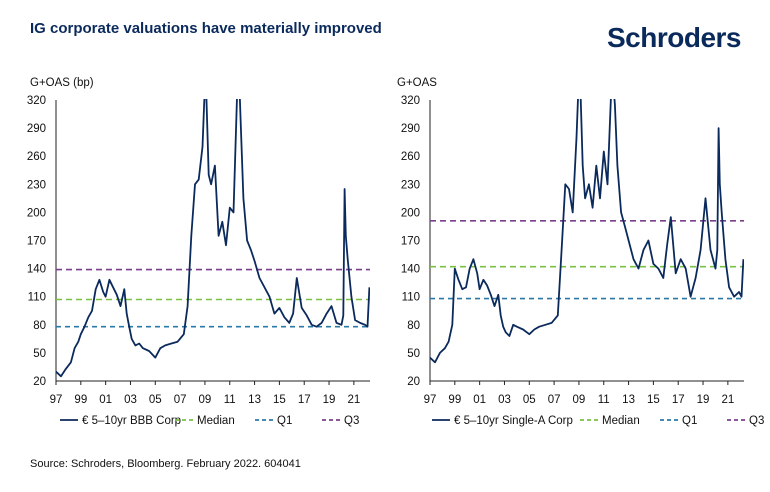  Describe the element at coordinates (62, 83) in the screenshot. I see `y-axis-label: G+OAS (bp)` at that location.